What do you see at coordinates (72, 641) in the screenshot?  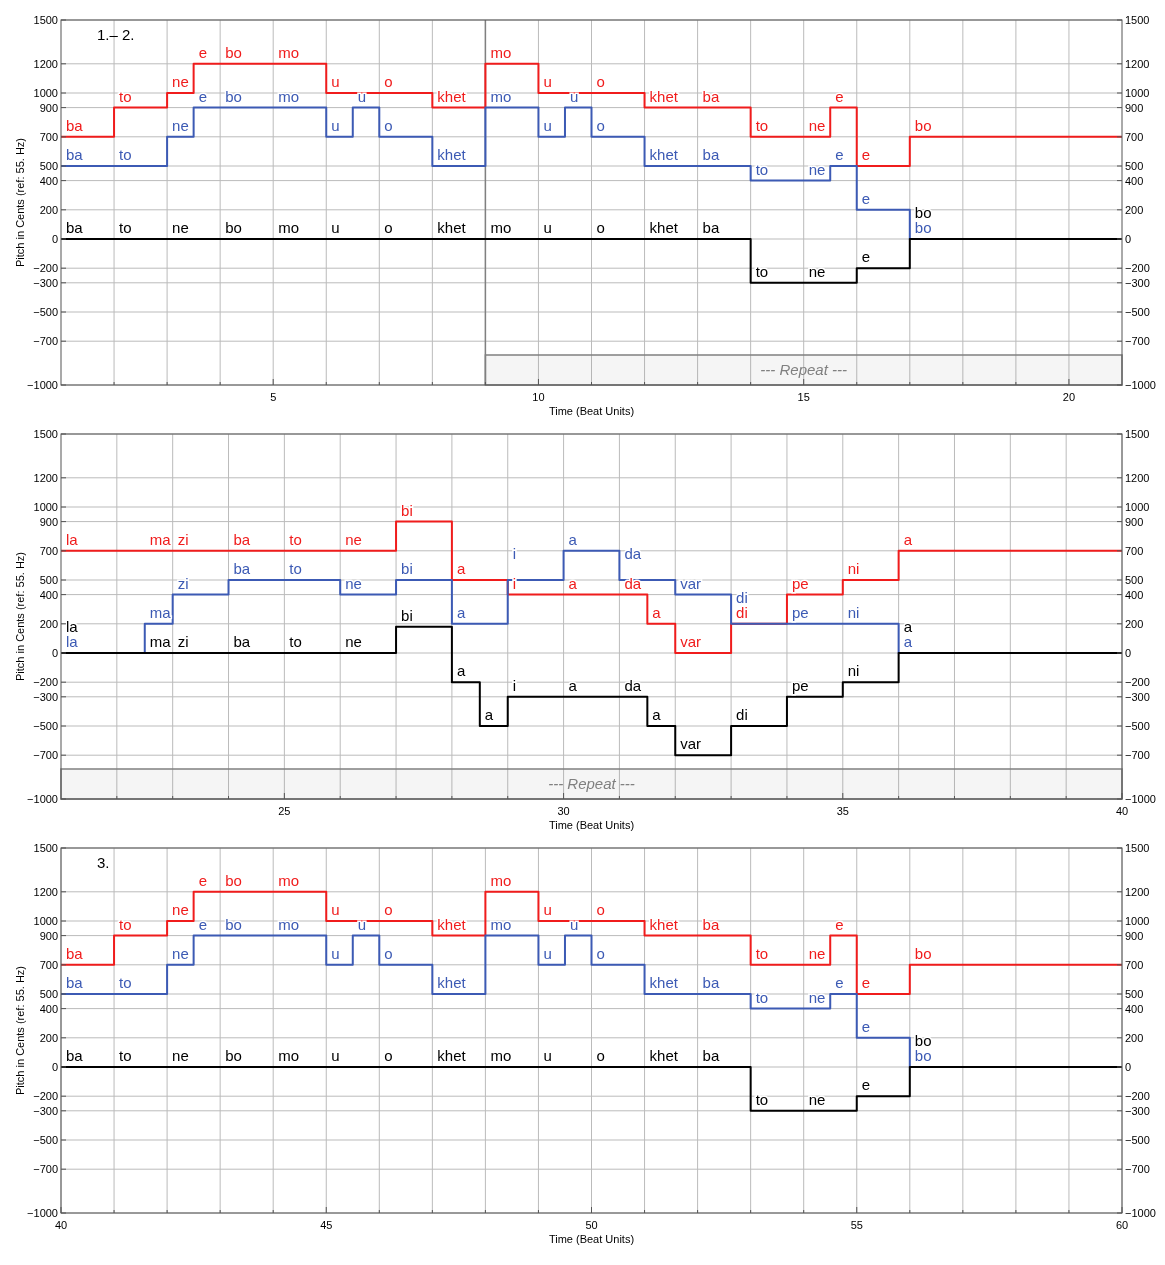 I see `data-label: la` at bounding box center [72, 641].